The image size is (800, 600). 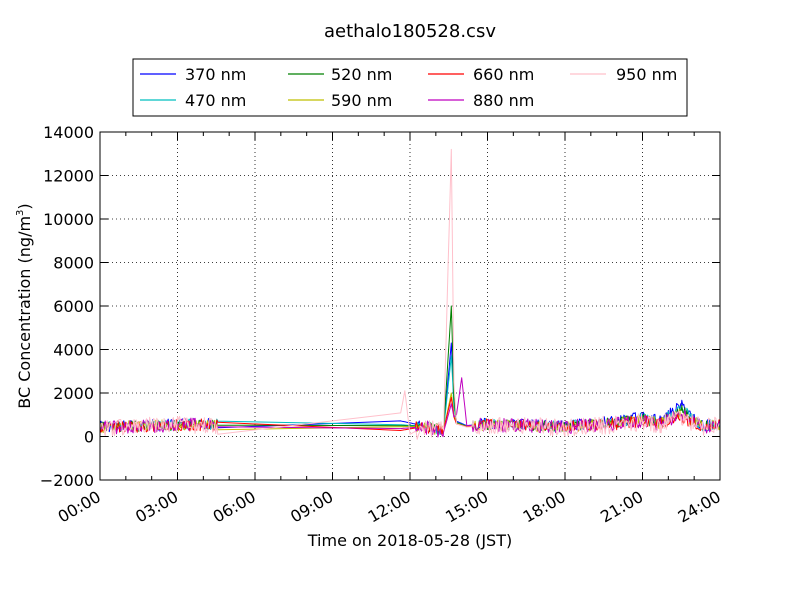 I want to click on y-tick-labels: −2000 0 2000 4000 6000 8000 10000 12000 14000, so click(x=67, y=306).